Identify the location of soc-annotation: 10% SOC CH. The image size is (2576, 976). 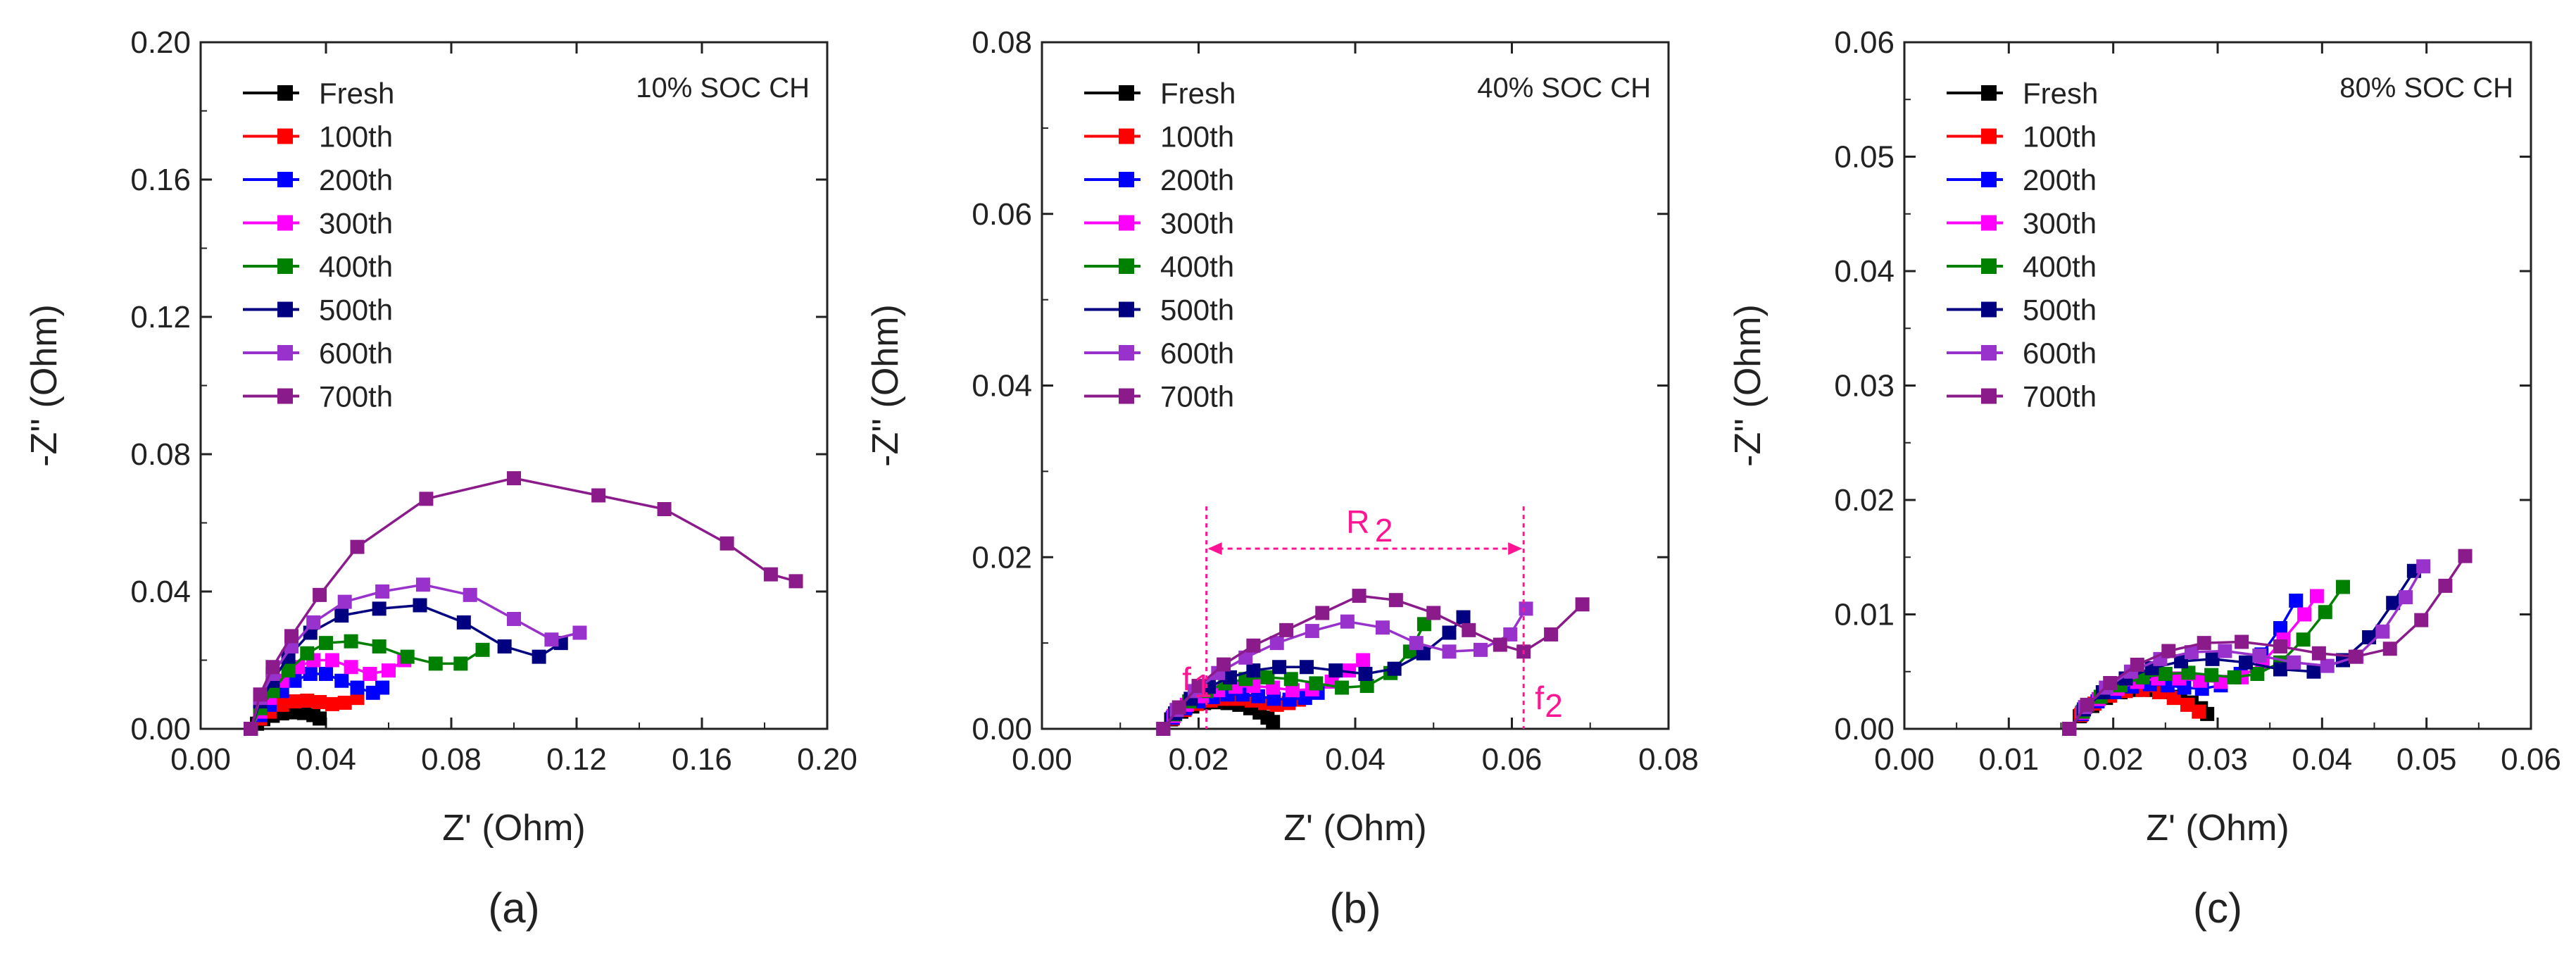
(723, 88).